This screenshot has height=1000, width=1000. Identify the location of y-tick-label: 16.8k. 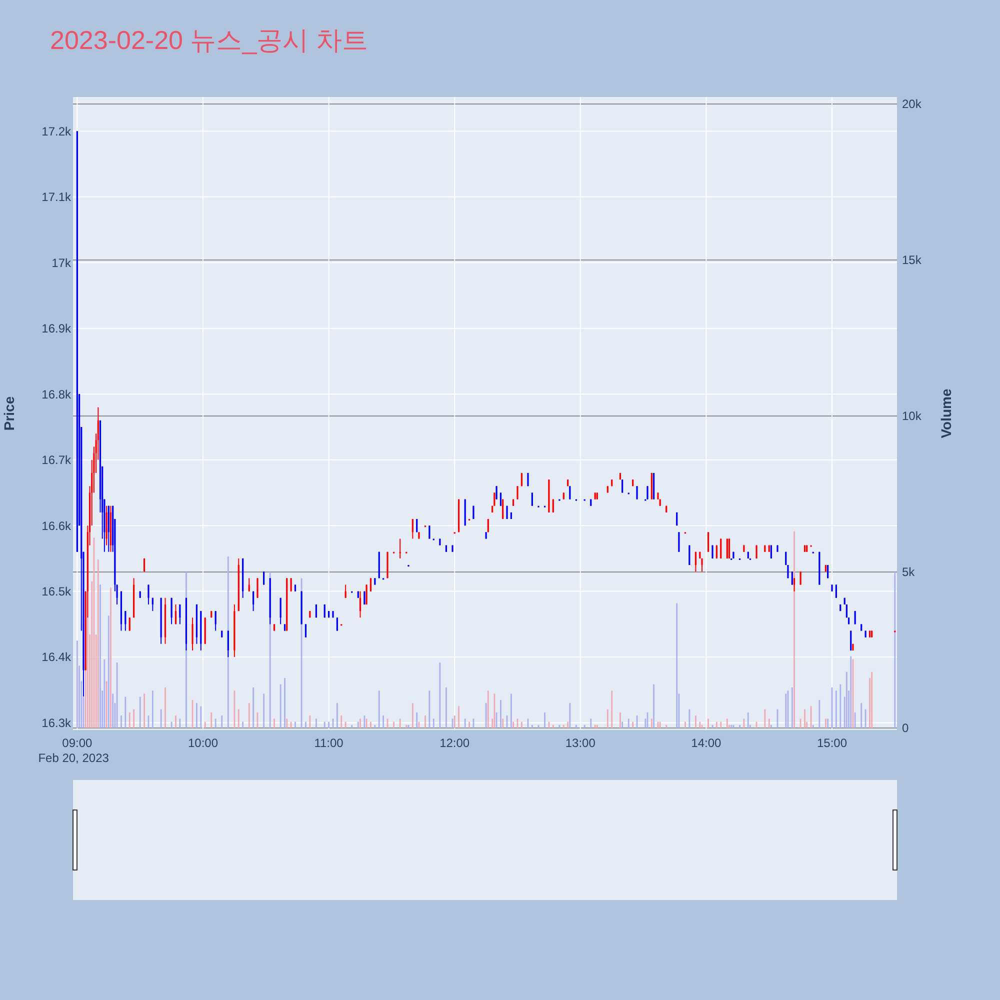
(57, 394).